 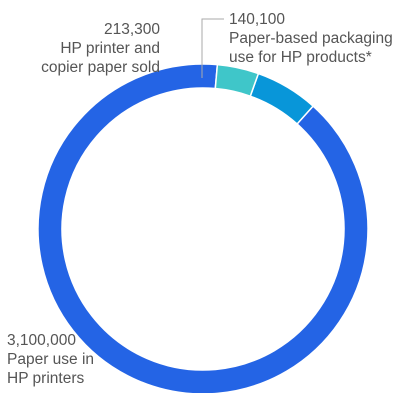 What do you see at coordinates (46, 378) in the screenshot?
I see `slice-name-paper-use-line2: HP printers` at bounding box center [46, 378].